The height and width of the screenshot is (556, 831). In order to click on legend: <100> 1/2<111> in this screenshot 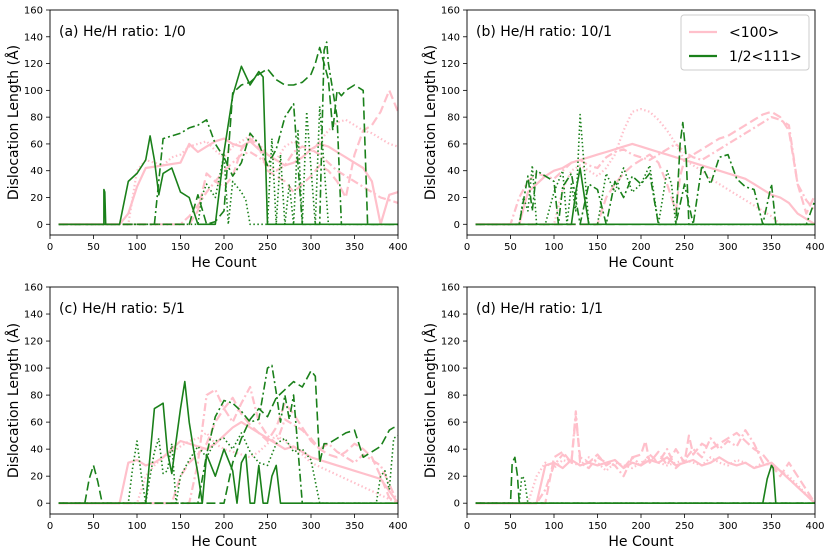, I will do `click(745, 42)`.